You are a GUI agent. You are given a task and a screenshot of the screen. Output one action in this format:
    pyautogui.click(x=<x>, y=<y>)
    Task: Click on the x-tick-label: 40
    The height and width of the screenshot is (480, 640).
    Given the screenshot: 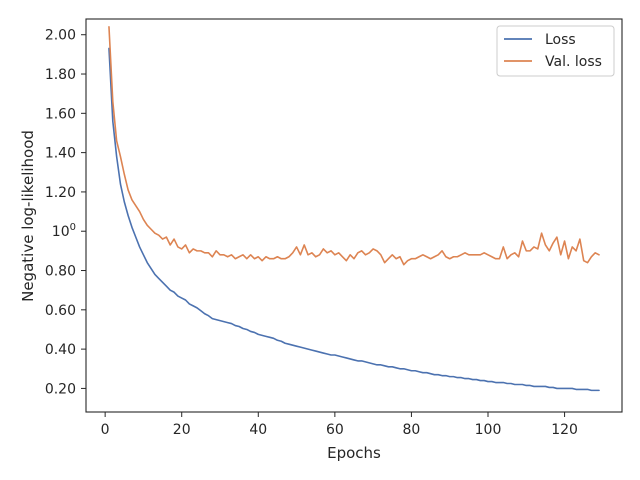 What is the action you would take?
    pyautogui.click(x=258, y=430)
    